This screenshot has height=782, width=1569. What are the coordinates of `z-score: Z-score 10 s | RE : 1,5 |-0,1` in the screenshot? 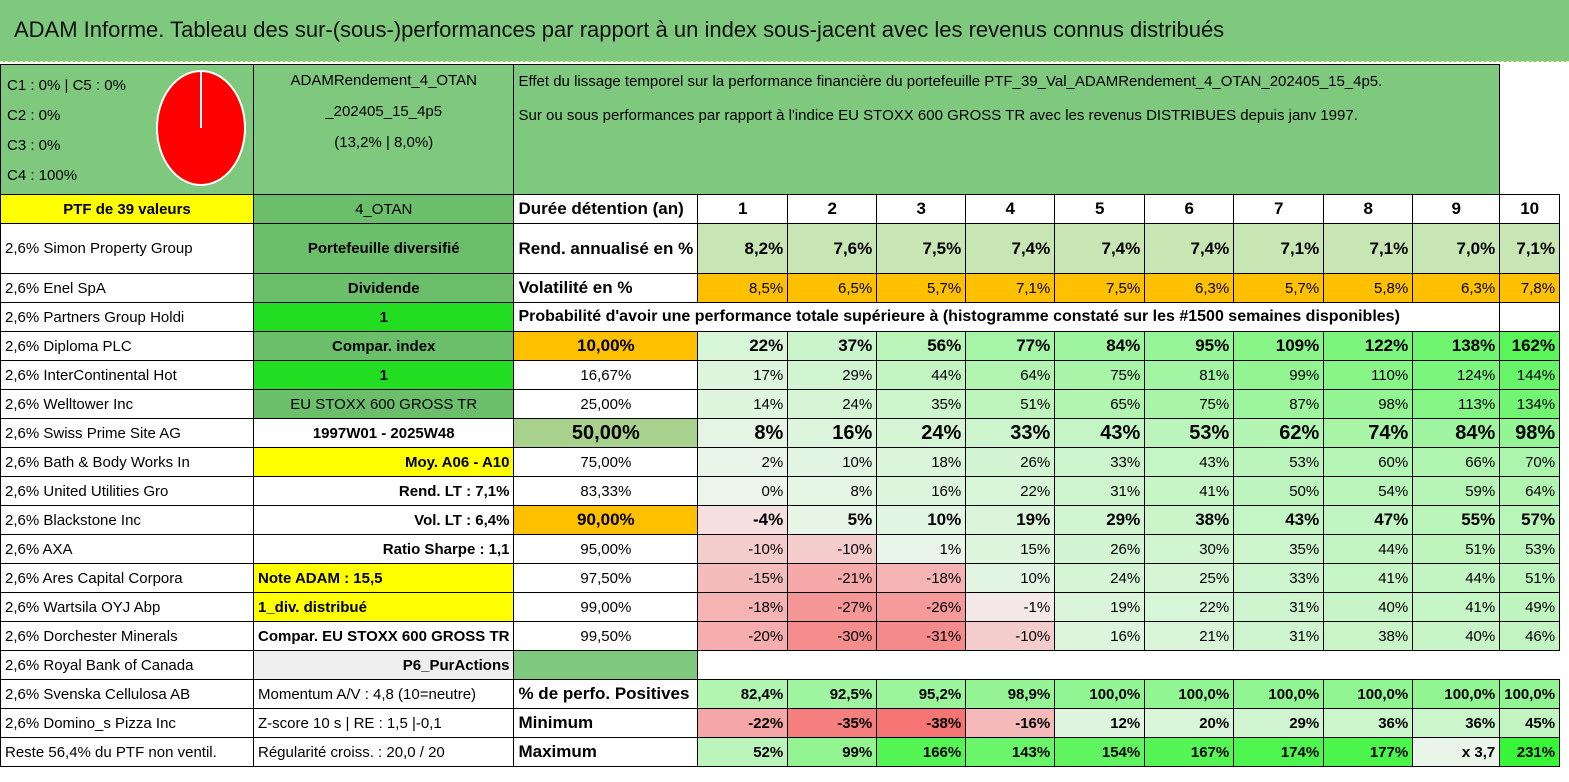 It's located at (383, 723).